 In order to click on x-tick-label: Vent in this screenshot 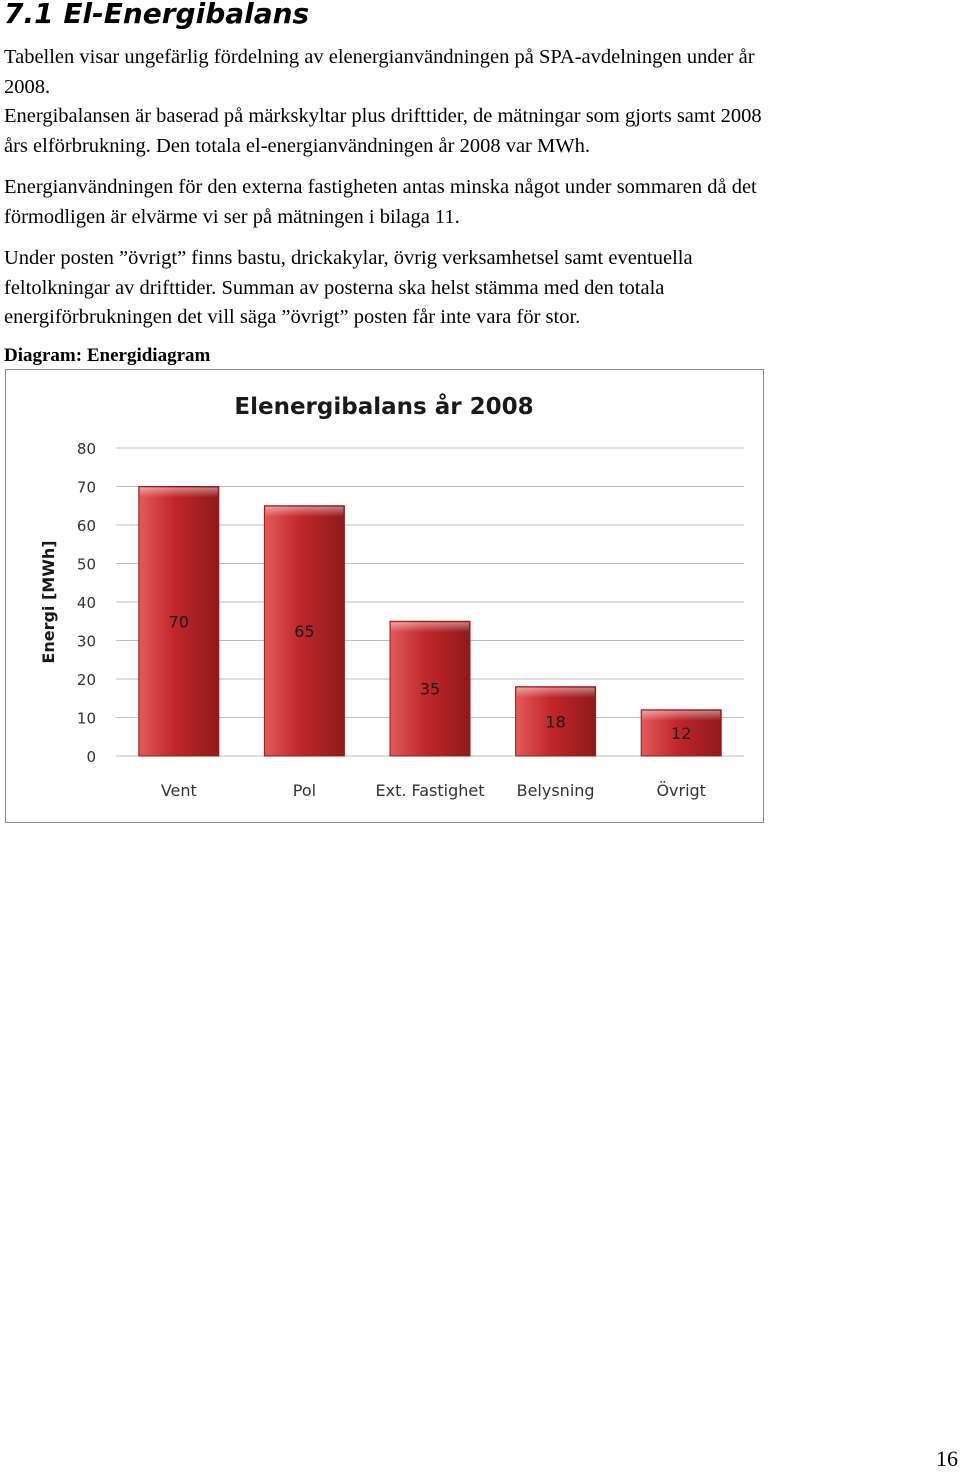, I will do `click(179, 790)`.